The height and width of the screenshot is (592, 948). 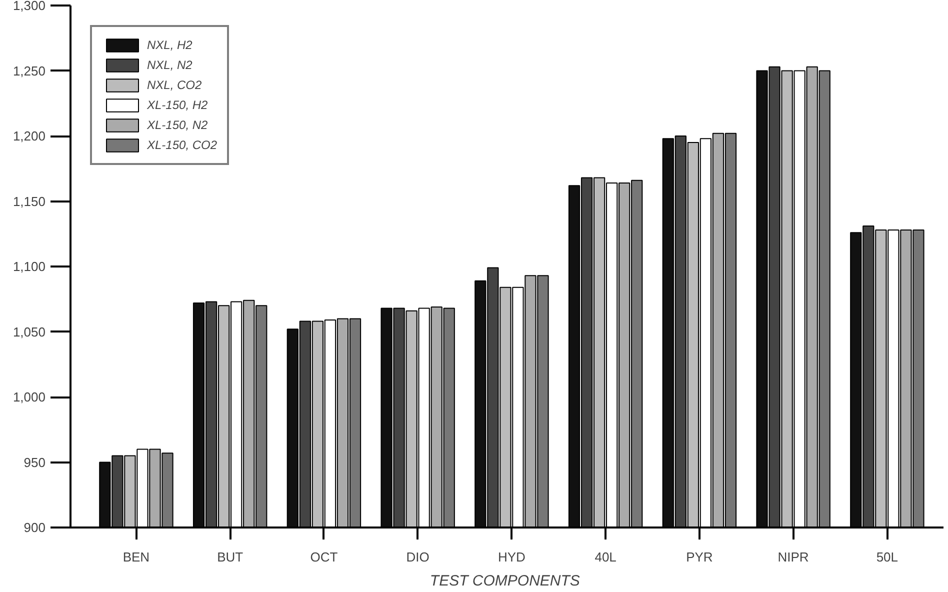 I want to click on legend-label: NXL, N2, so click(x=169, y=65).